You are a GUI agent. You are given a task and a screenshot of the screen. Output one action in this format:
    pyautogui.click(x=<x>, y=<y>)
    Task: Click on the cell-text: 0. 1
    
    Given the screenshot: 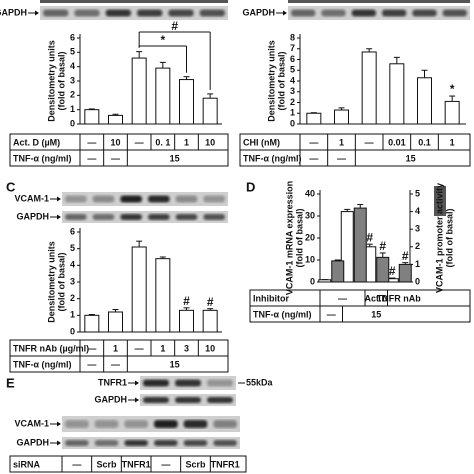 What is the action you would take?
    pyautogui.click(x=162, y=142)
    